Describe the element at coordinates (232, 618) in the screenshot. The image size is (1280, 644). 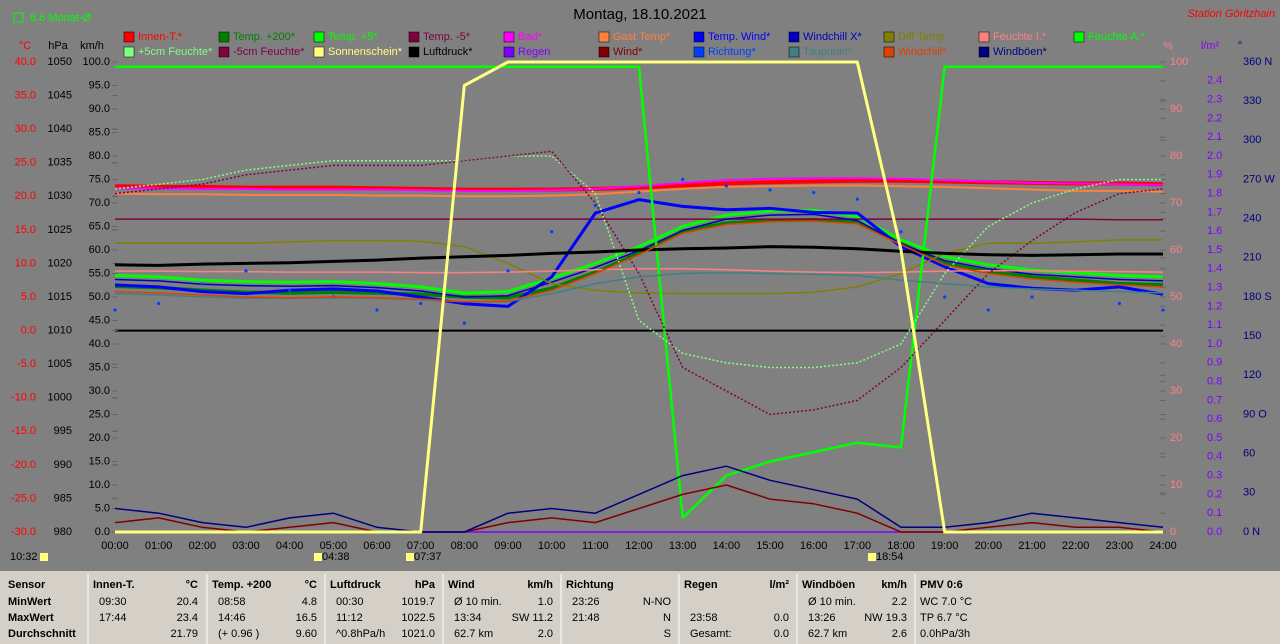
I see `cell-left: 14:46` at that location.